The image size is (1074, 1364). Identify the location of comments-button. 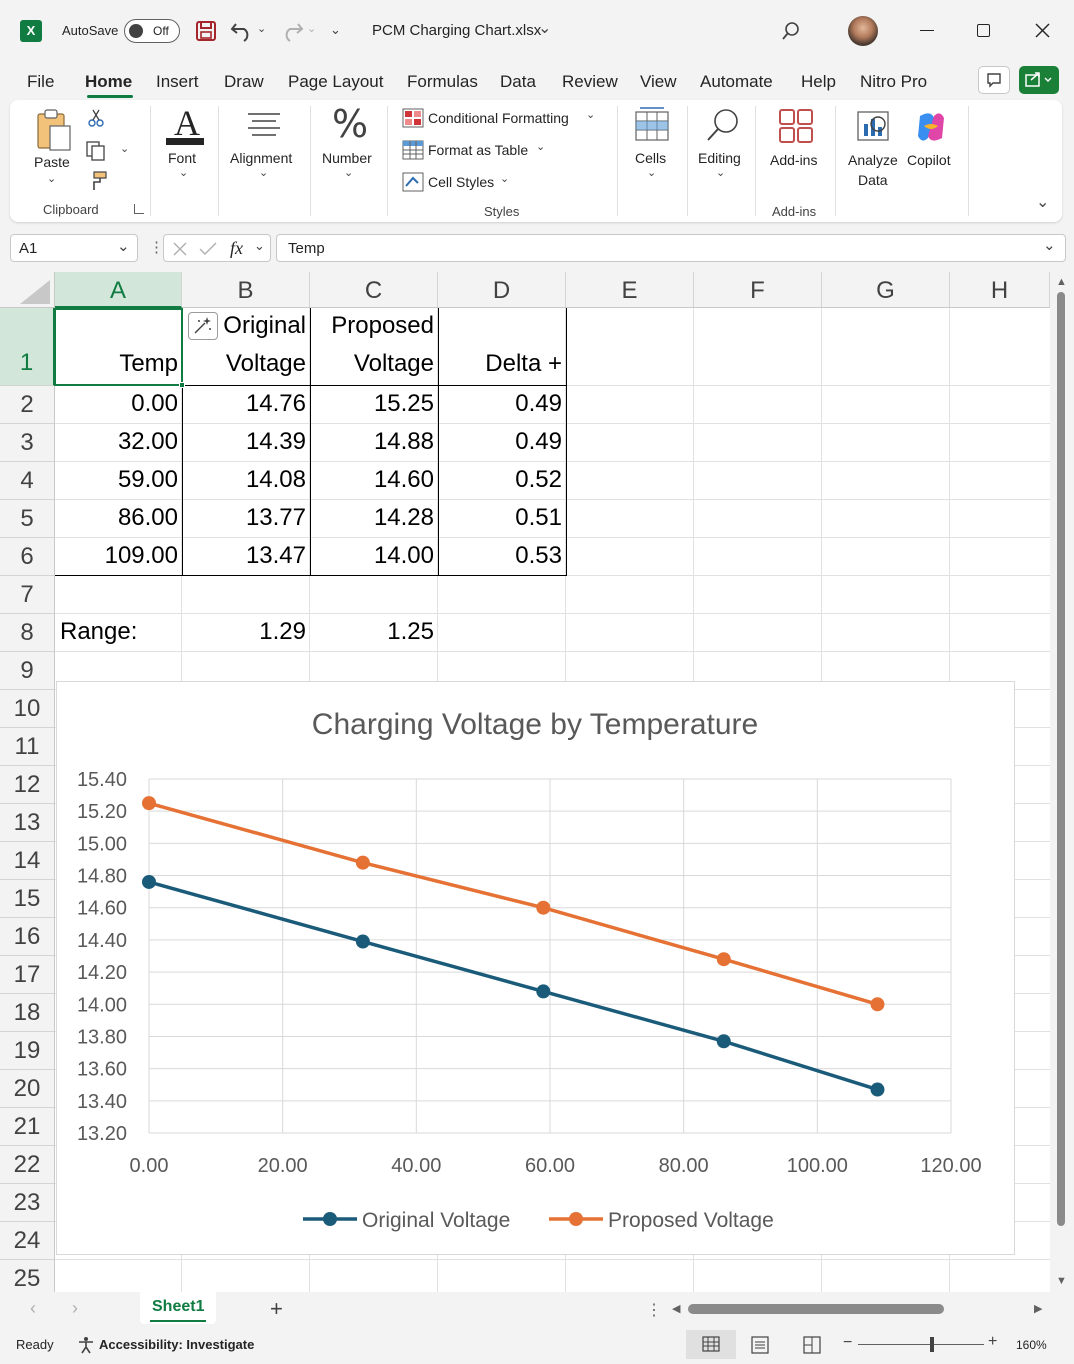
(994, 80).